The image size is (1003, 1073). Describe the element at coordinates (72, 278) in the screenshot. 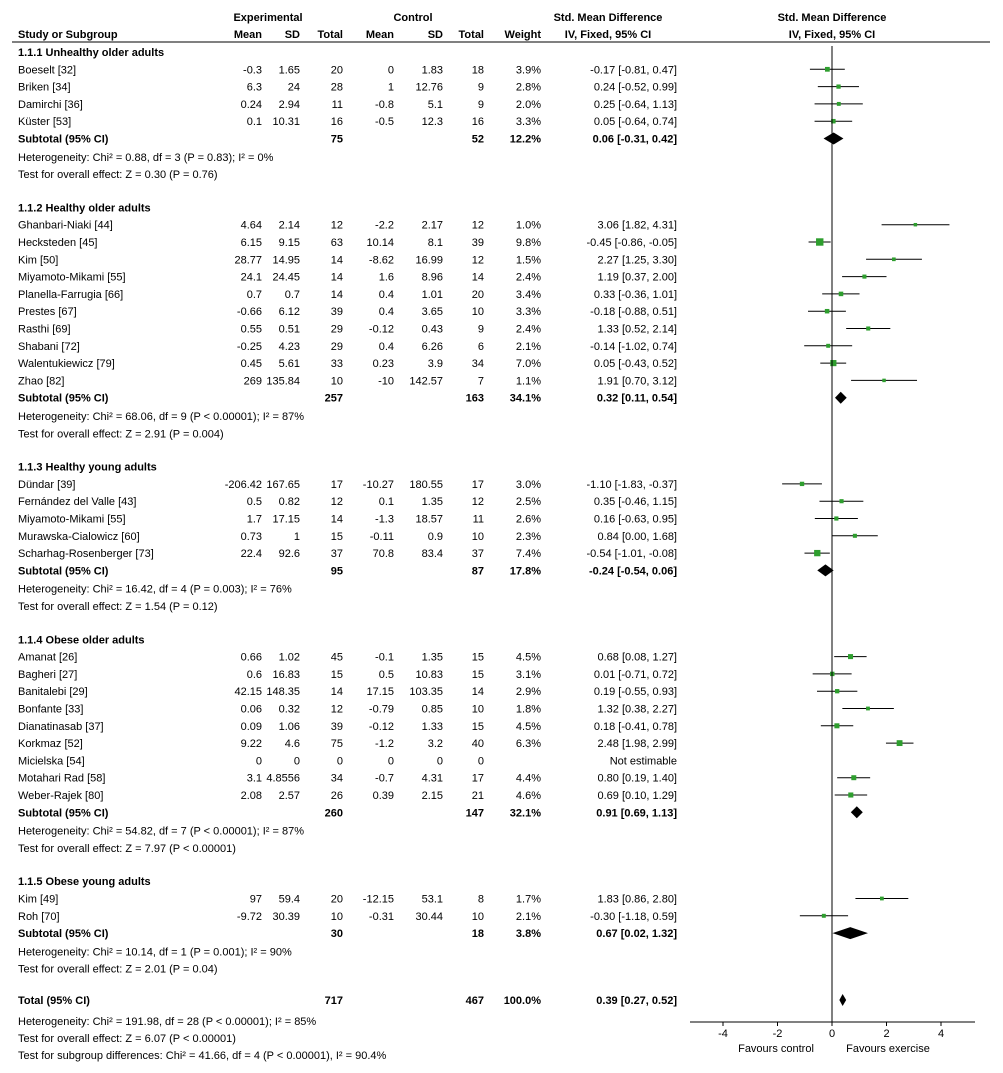

I see `study-name: Miyamoto-Mikami [55]` at that location.